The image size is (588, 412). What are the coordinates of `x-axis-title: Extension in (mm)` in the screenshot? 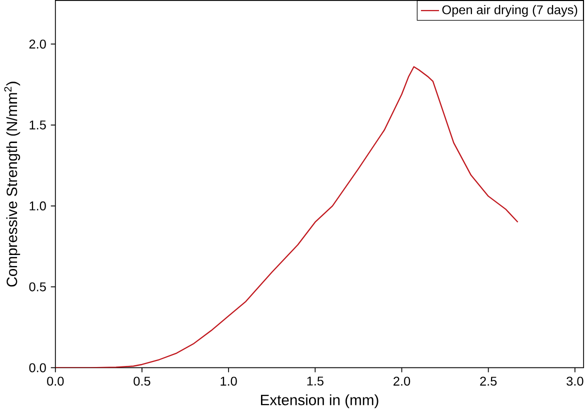 It's located at (319, 401).